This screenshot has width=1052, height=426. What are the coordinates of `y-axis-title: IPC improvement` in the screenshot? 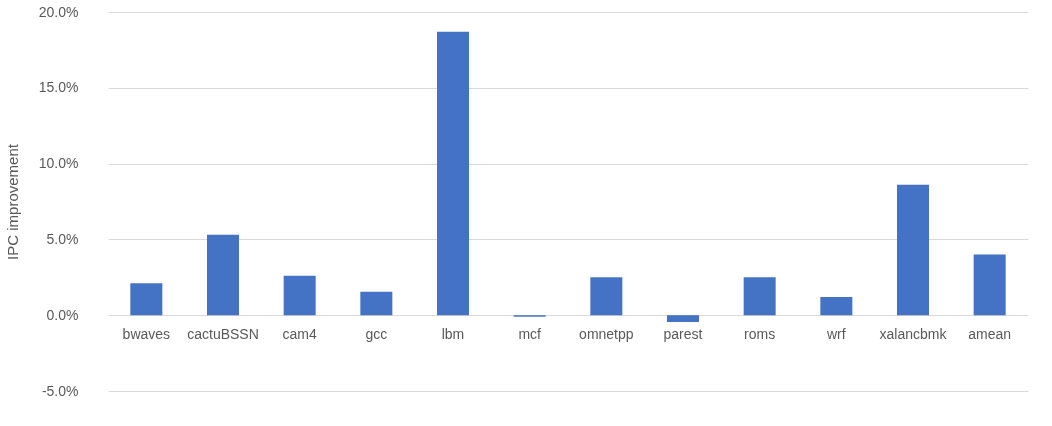 It's located at (12, 201).